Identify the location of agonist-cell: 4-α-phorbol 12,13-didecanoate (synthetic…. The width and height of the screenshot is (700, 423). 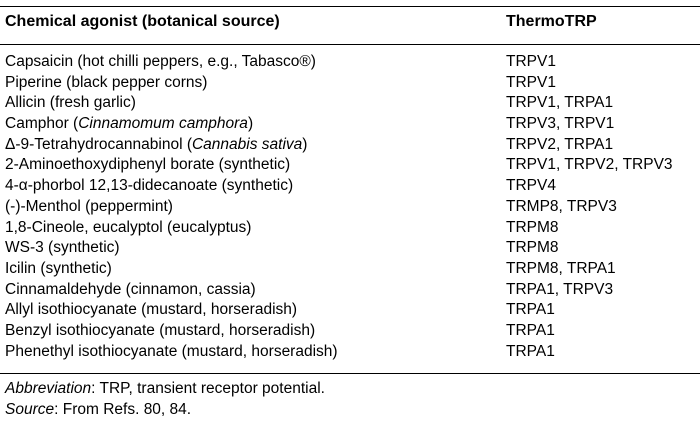
(149, 186).